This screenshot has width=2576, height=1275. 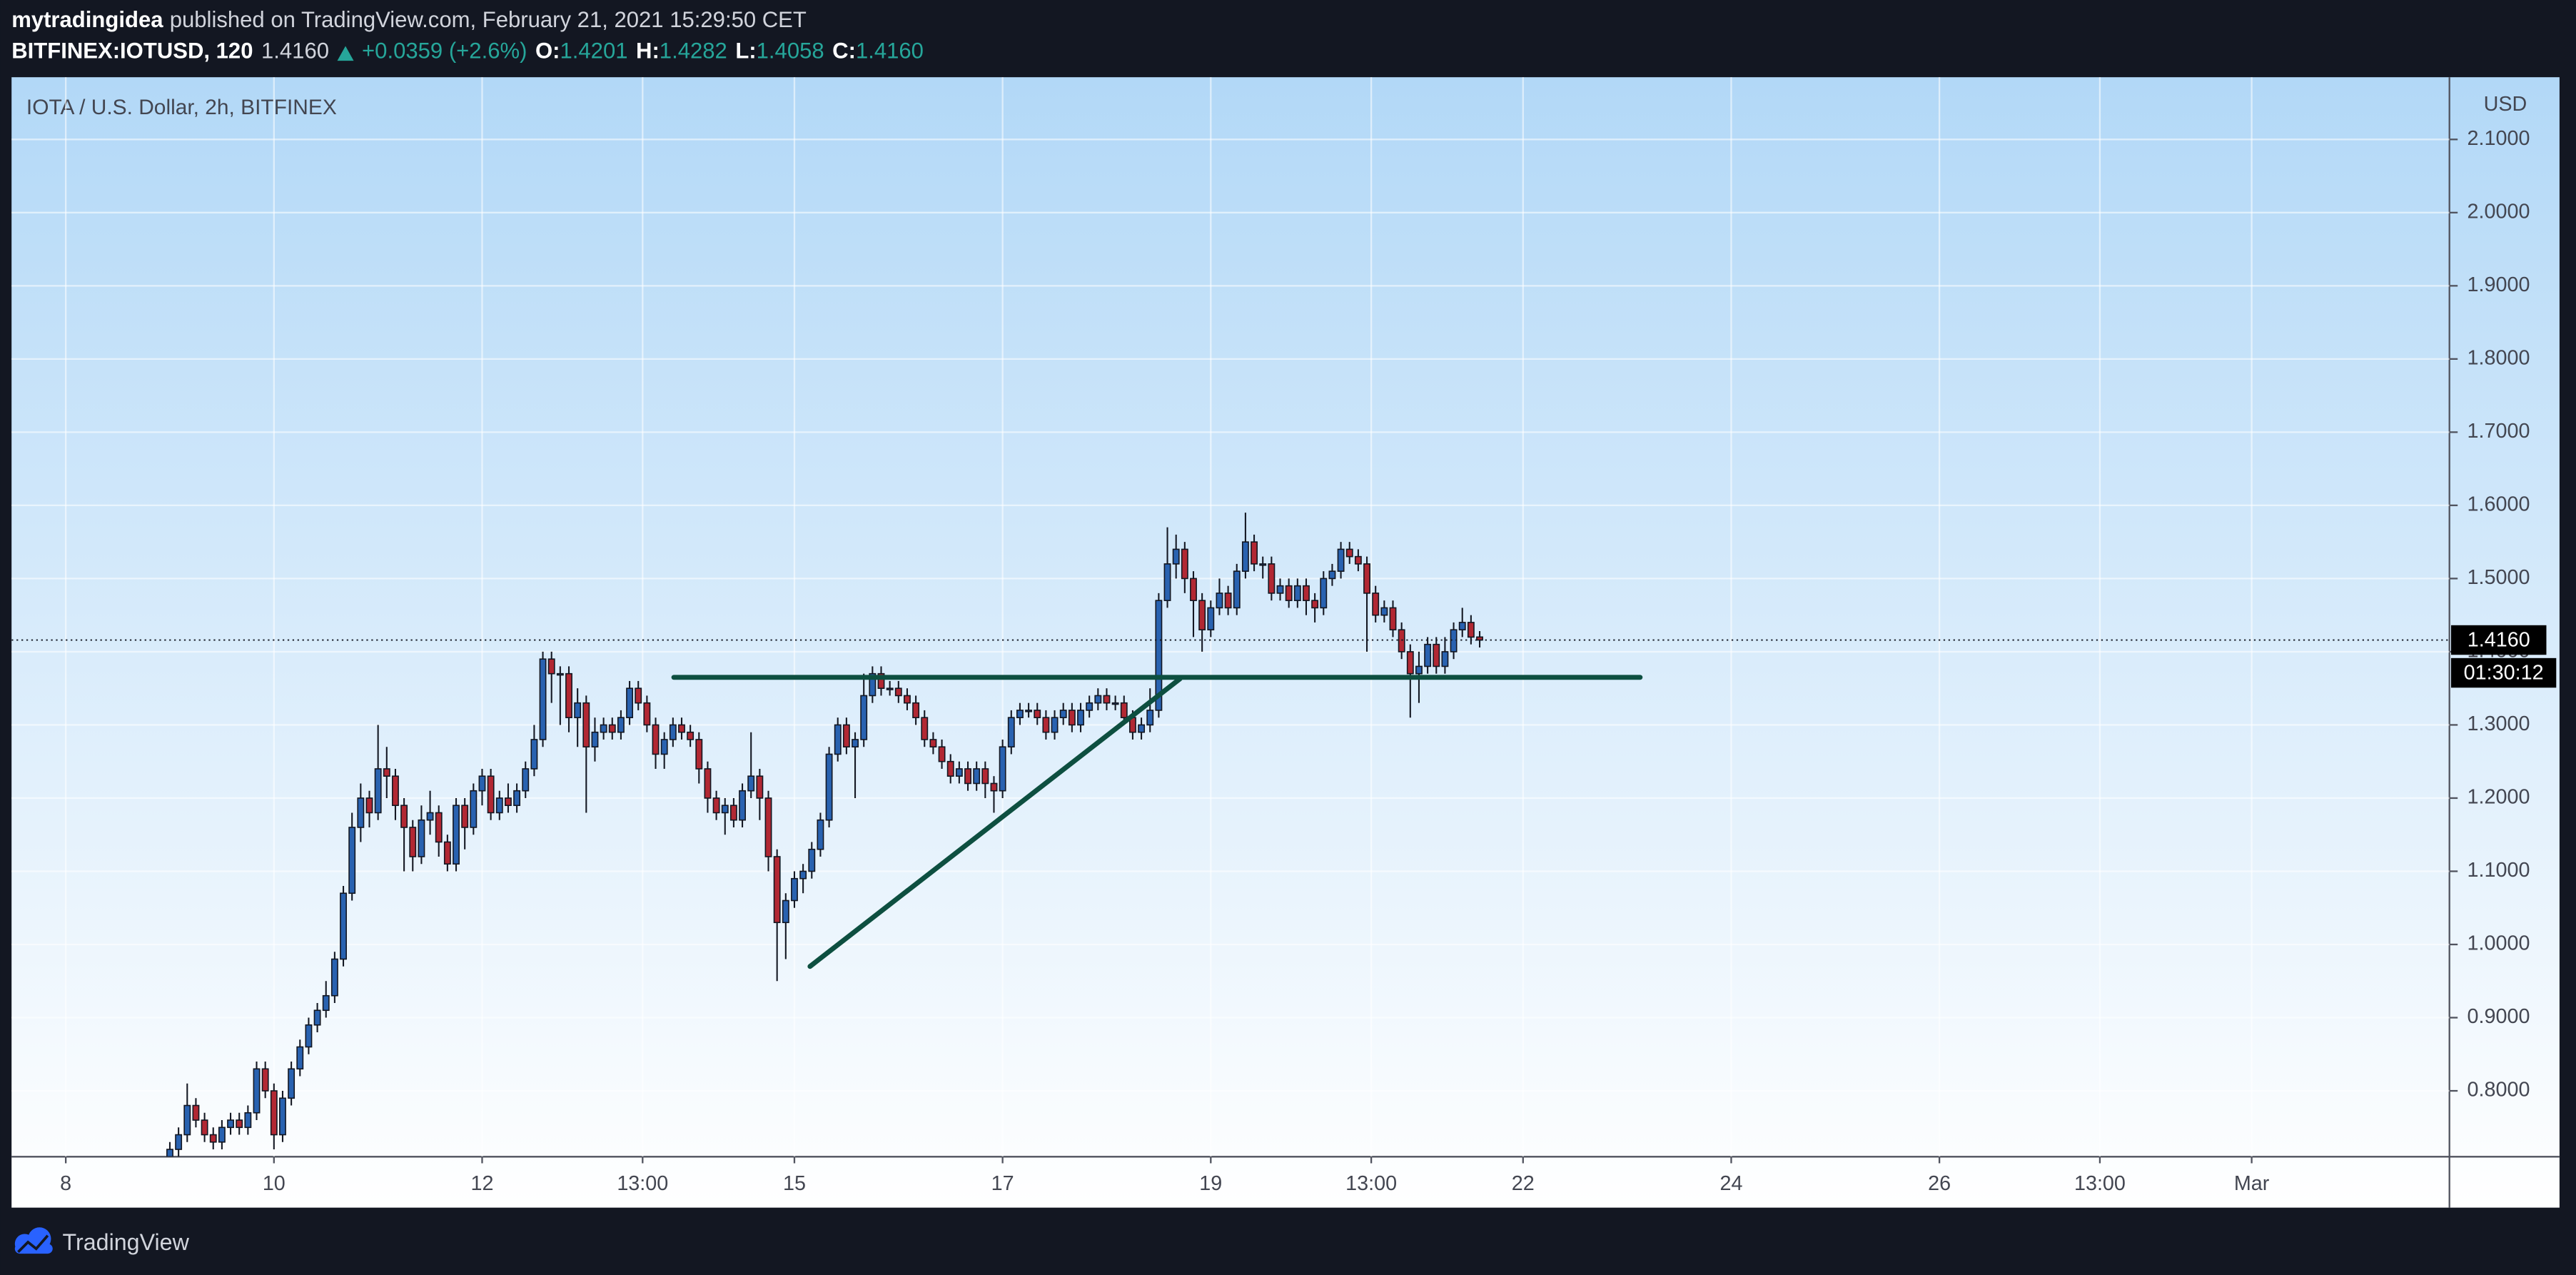 What do you see at coordinates (995, 823) in the screenshot?
I see `trend-line` at bounding box center [995, 823].